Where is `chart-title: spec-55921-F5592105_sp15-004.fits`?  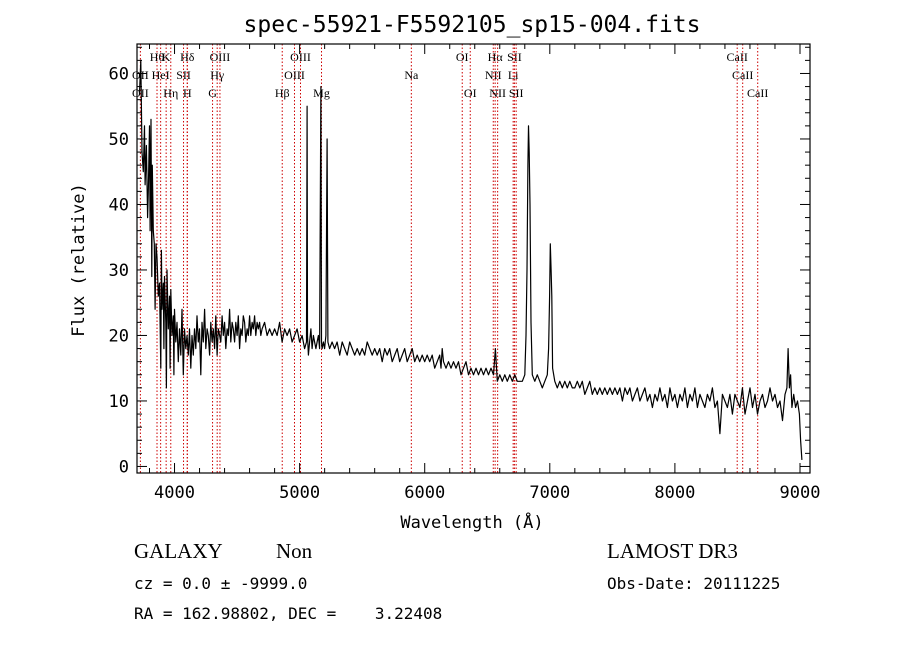 chart-title: spec-55921-F5592105_sp15-004.fits is located at coordinates (472, 25).